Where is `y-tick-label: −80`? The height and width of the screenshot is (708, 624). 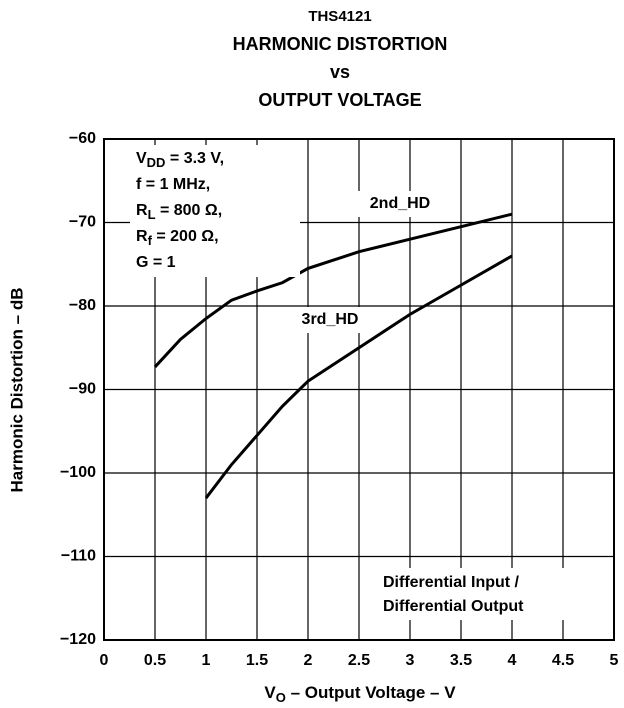
y-tick-label: −80 is located at coordinates (82, 305).